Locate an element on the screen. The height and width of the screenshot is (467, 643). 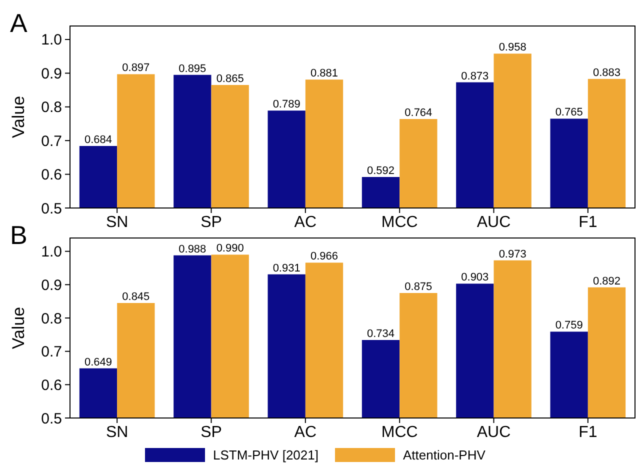
data-label: 0.789 is located at coordinates (286, 104).